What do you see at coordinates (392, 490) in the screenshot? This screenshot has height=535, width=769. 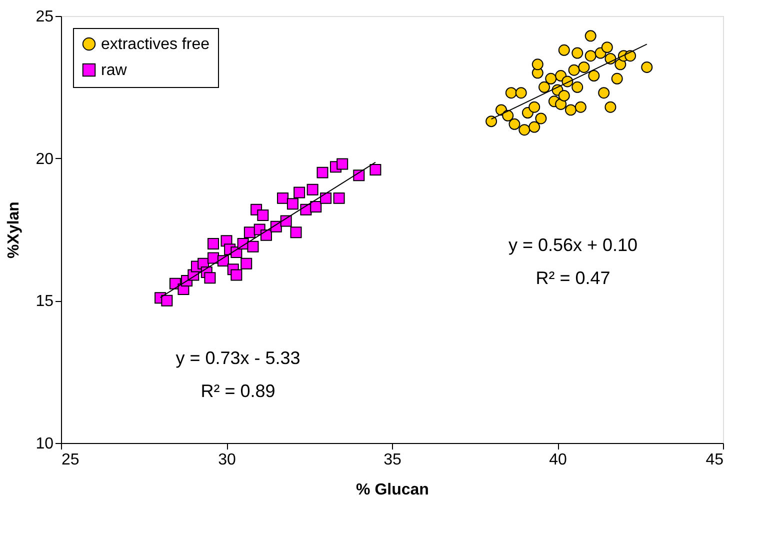 I see `x-axis-title: % Glucan` at bounding box center [392, 490].